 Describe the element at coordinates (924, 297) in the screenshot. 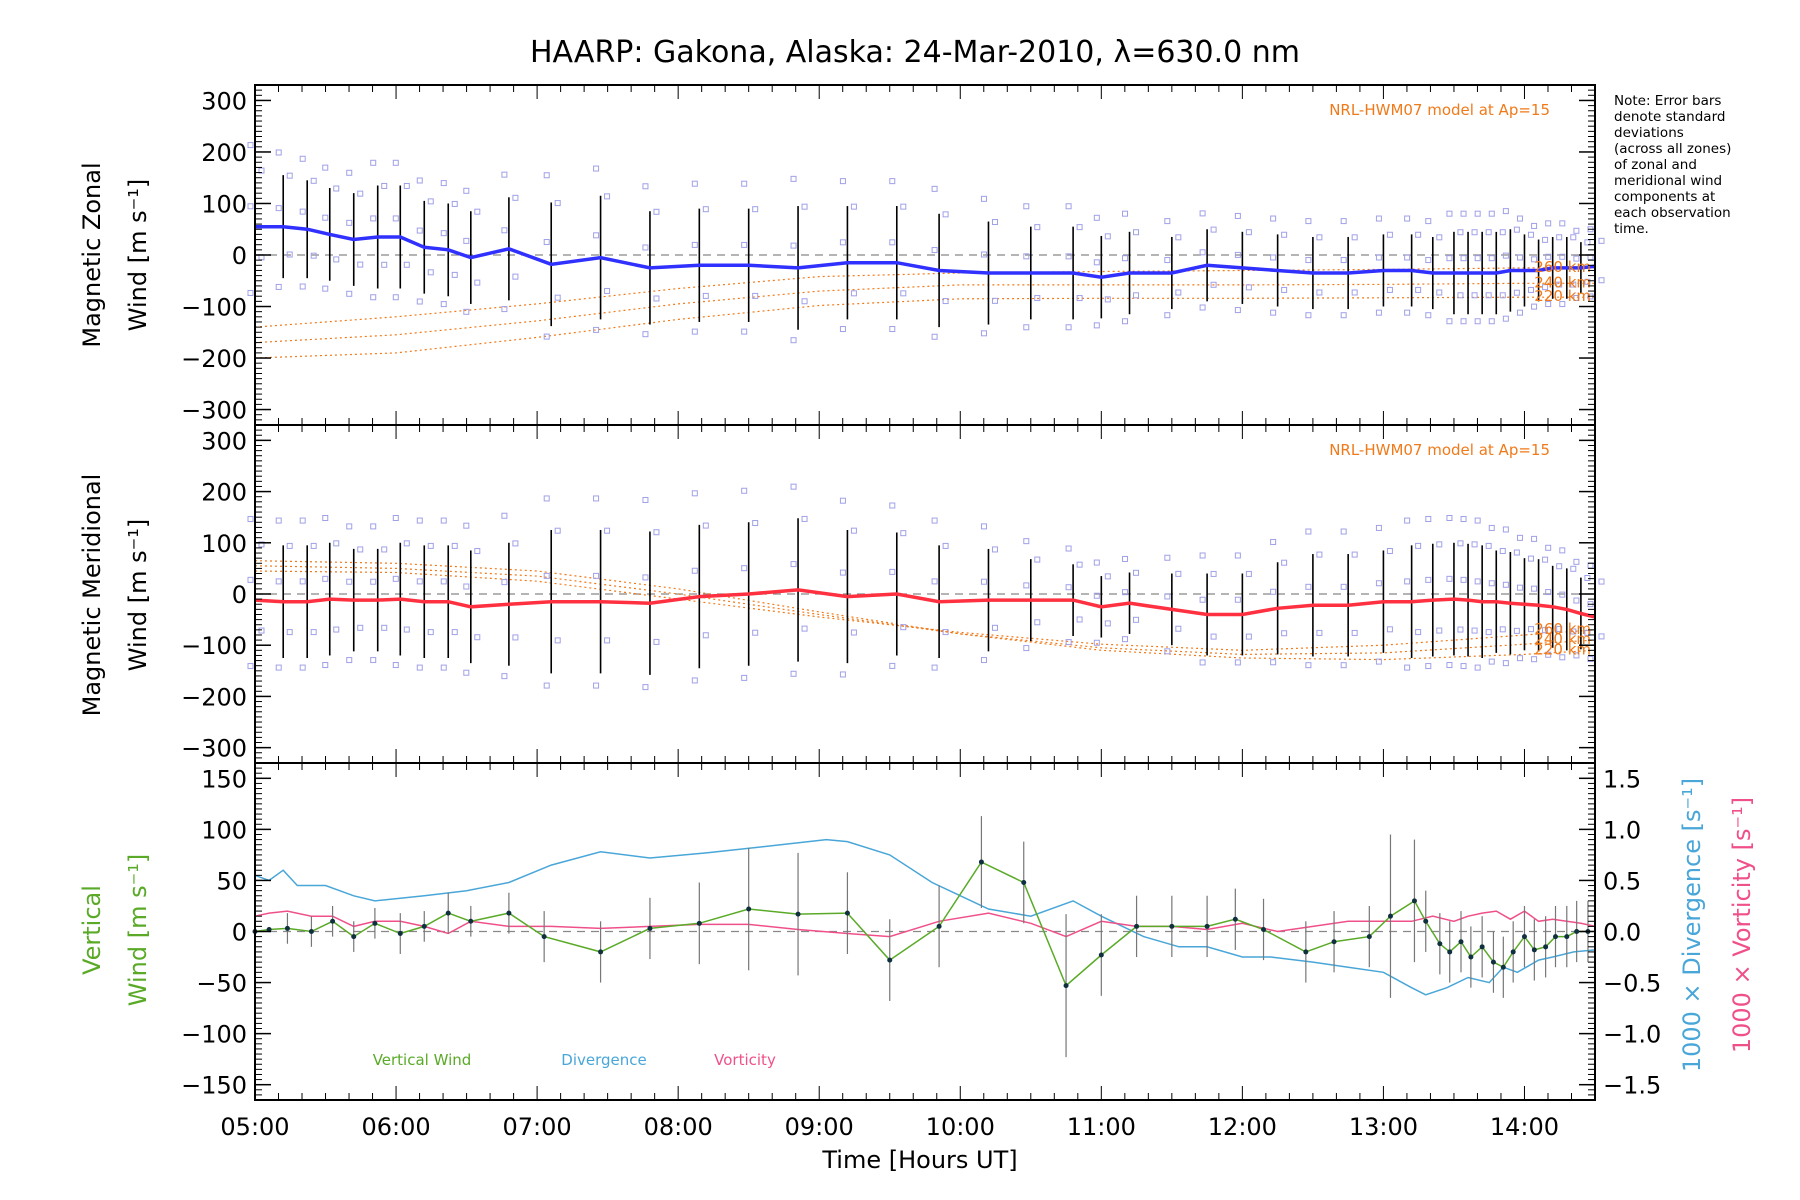

I see `zonal-model-260-km` at that location.